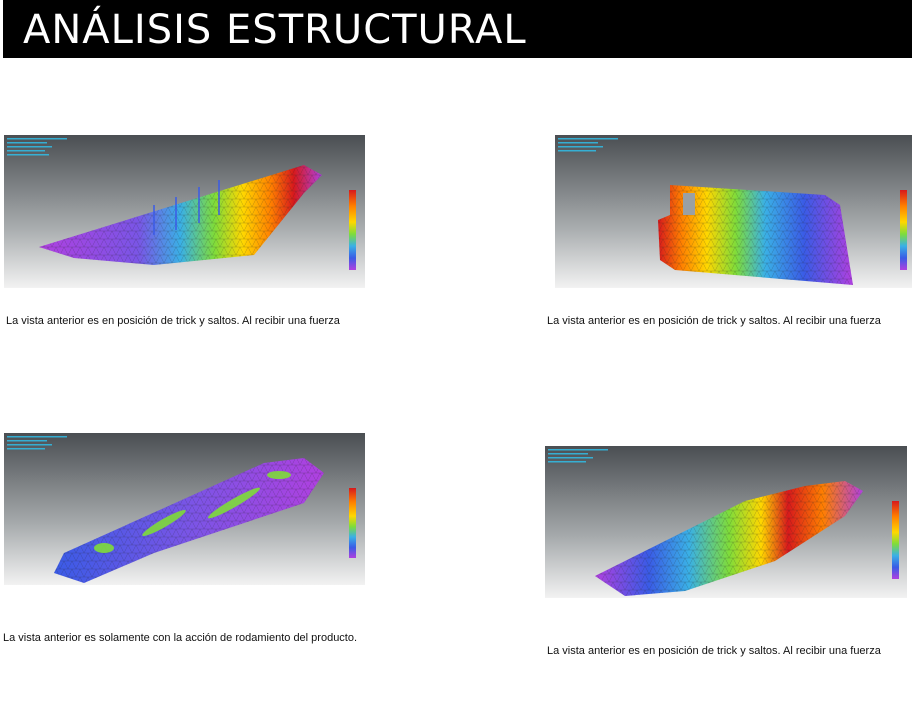 This screenshot has height=704, width=916. I want to click on page-title: ANÁLISIS ESTRUCTURAL, so click(275, 30).